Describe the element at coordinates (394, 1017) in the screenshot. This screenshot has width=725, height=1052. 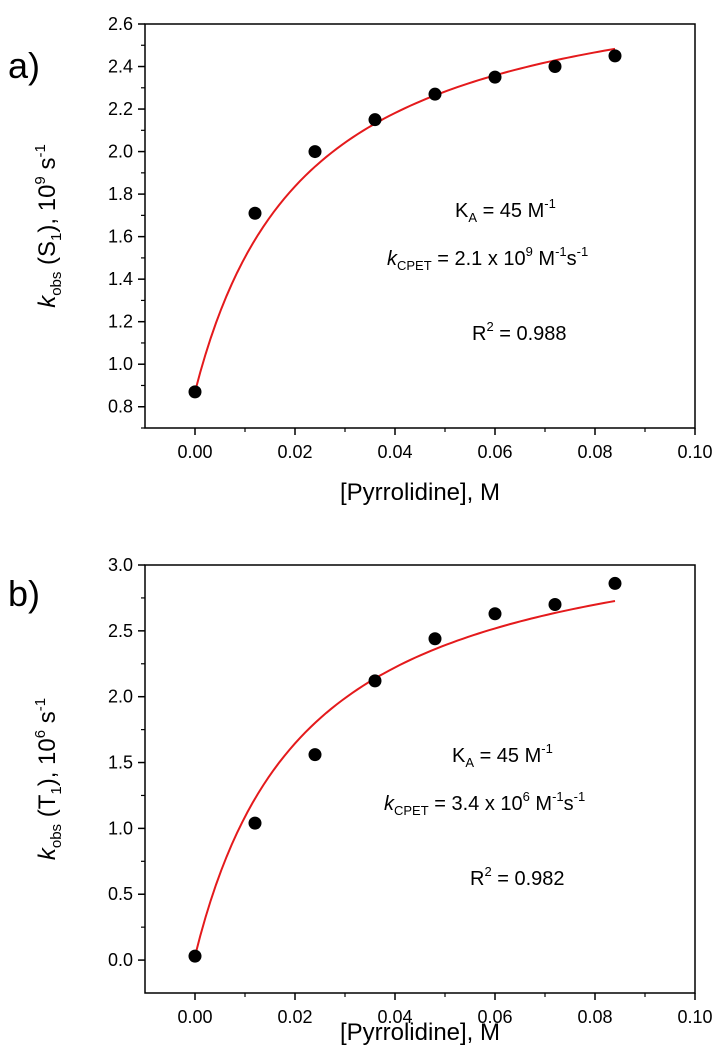
I see `panel-b-x-tick-label: 0.04` at that location.